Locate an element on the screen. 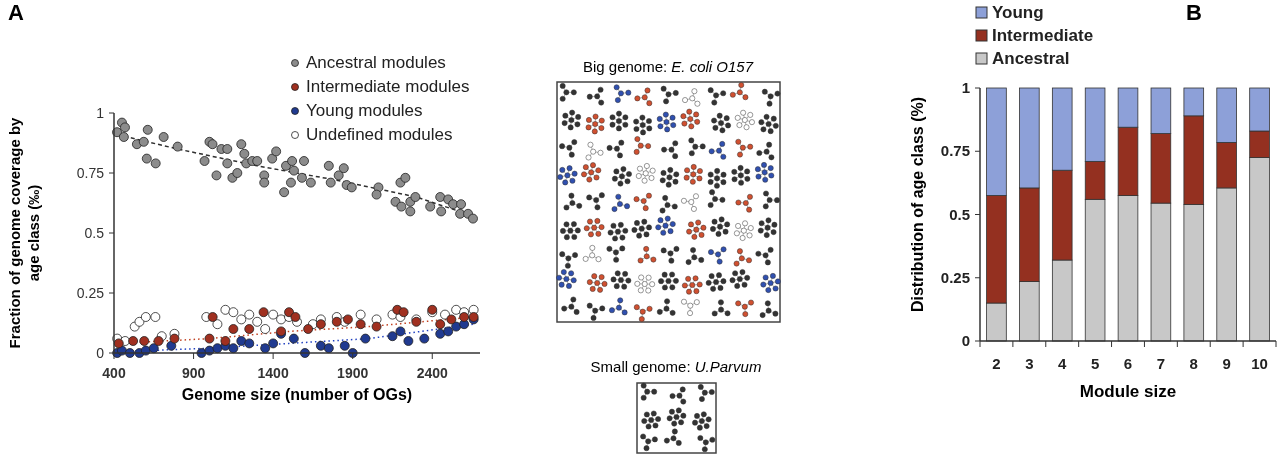 The height and width of the screenshot is (457, 1280). legend-label: Intermediate is located at coordinates (1043, 35).